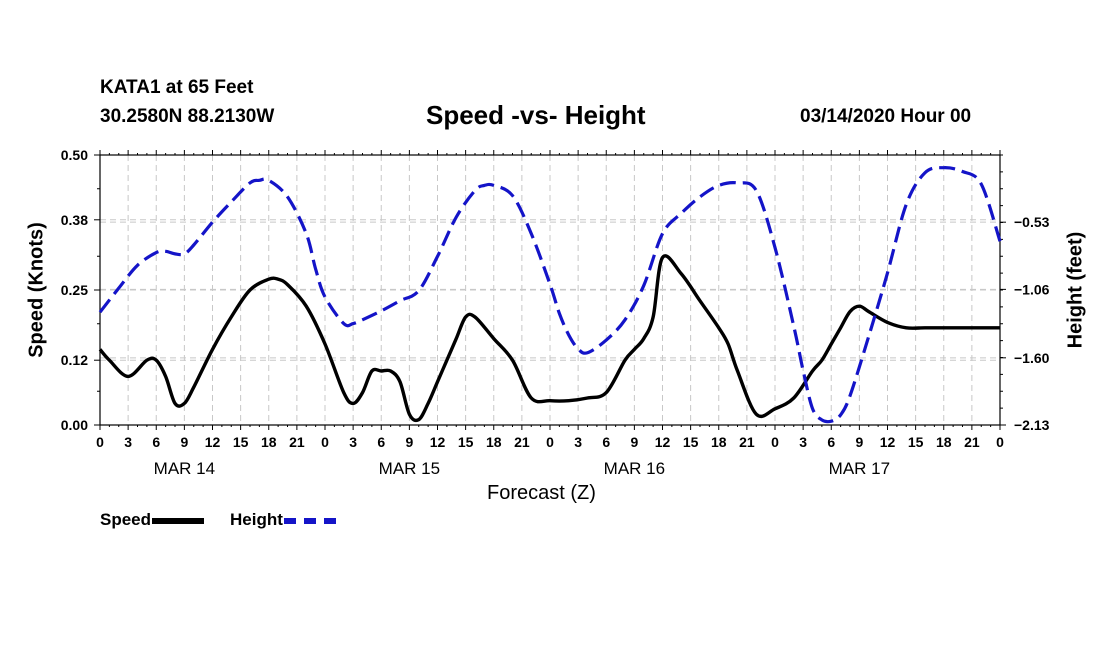  I want to click on y-axis-label-right: Height (feet), so click(1075, 290).